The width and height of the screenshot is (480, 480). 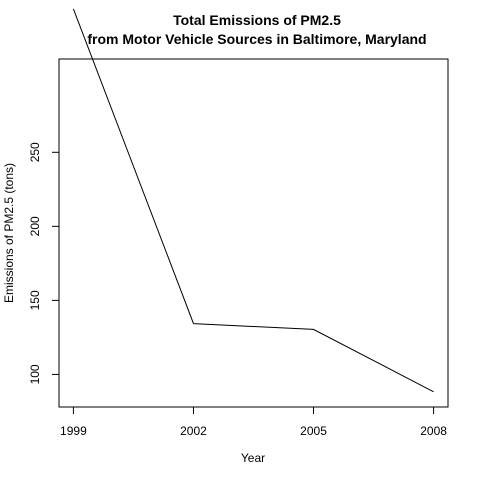 I want to click on y-tick-label: 200, so click(x=35, y=226).